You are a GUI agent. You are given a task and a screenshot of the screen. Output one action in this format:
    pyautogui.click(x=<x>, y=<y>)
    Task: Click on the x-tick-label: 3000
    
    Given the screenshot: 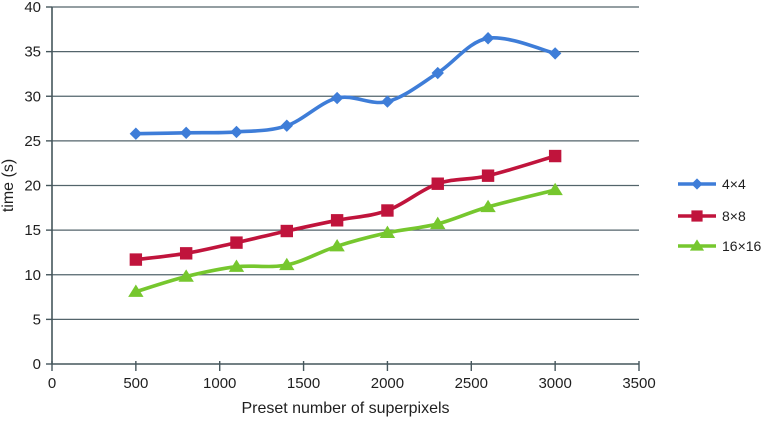 What is the action you would take?
    pyautogui.click(x=554, y=383)
    